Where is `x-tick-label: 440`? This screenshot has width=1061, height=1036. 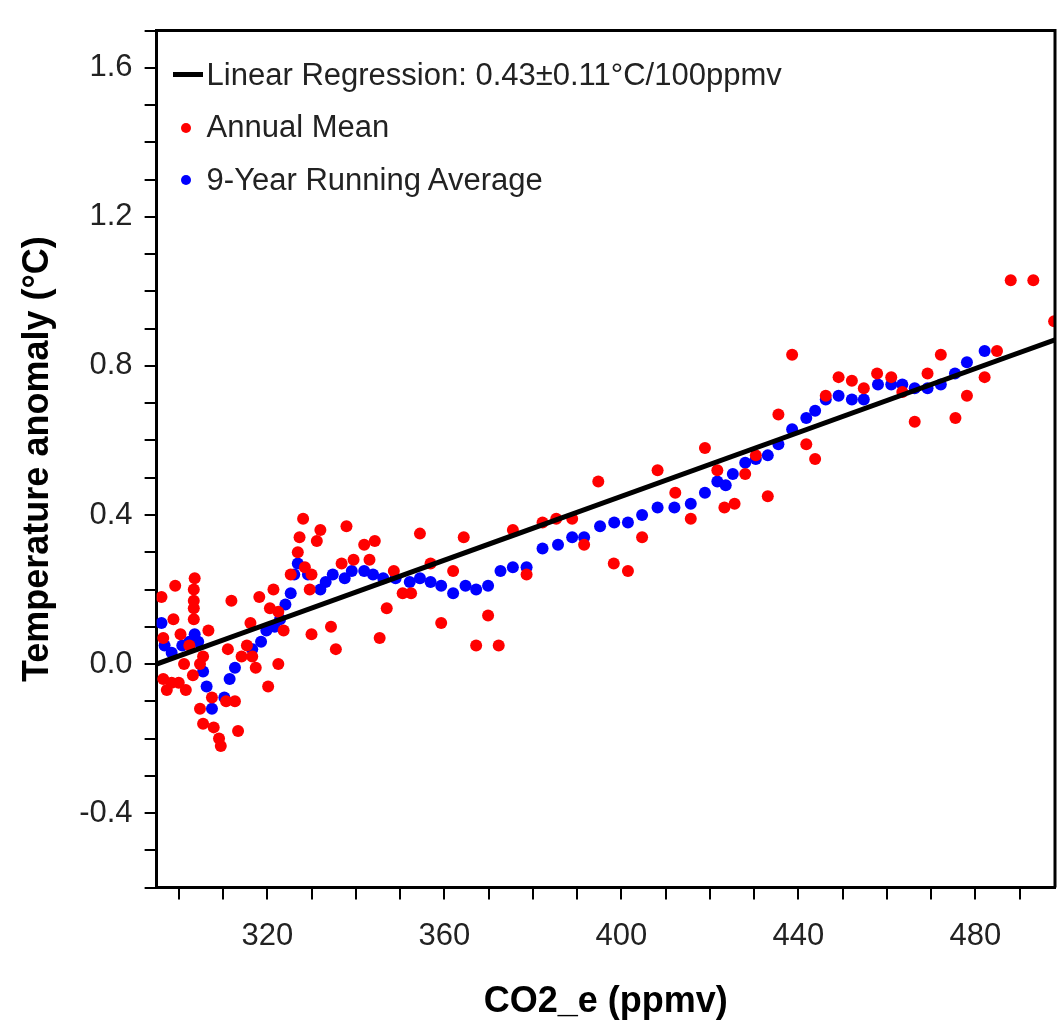 x-tick-label: 440 is located at coordinates (798, 934).